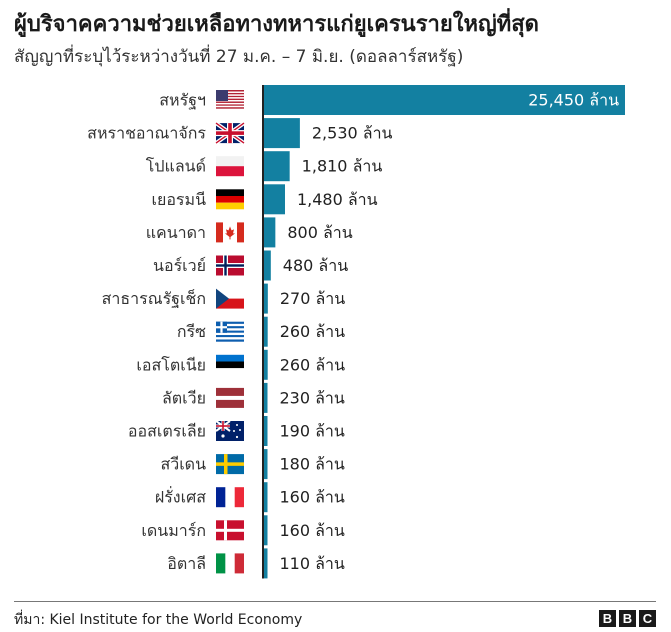 This screenshot has width=671, height=632. I want to click on category-label: โปแลนด์, so click(176, 166).